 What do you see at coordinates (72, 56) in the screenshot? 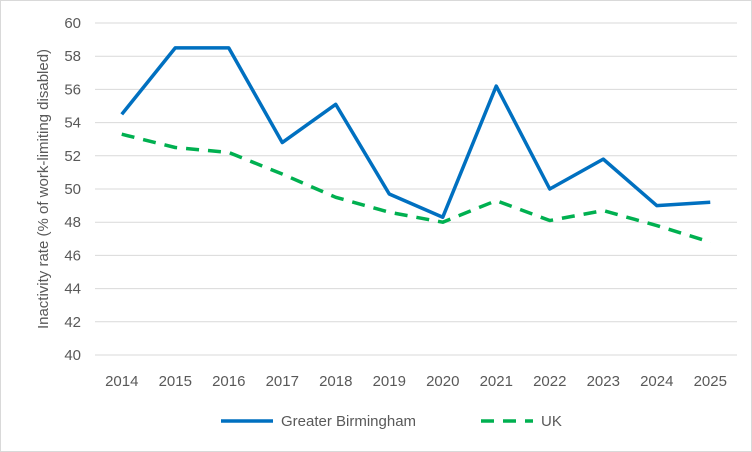
I see `y-tick-label: 58` at bounding box center [72, 56].